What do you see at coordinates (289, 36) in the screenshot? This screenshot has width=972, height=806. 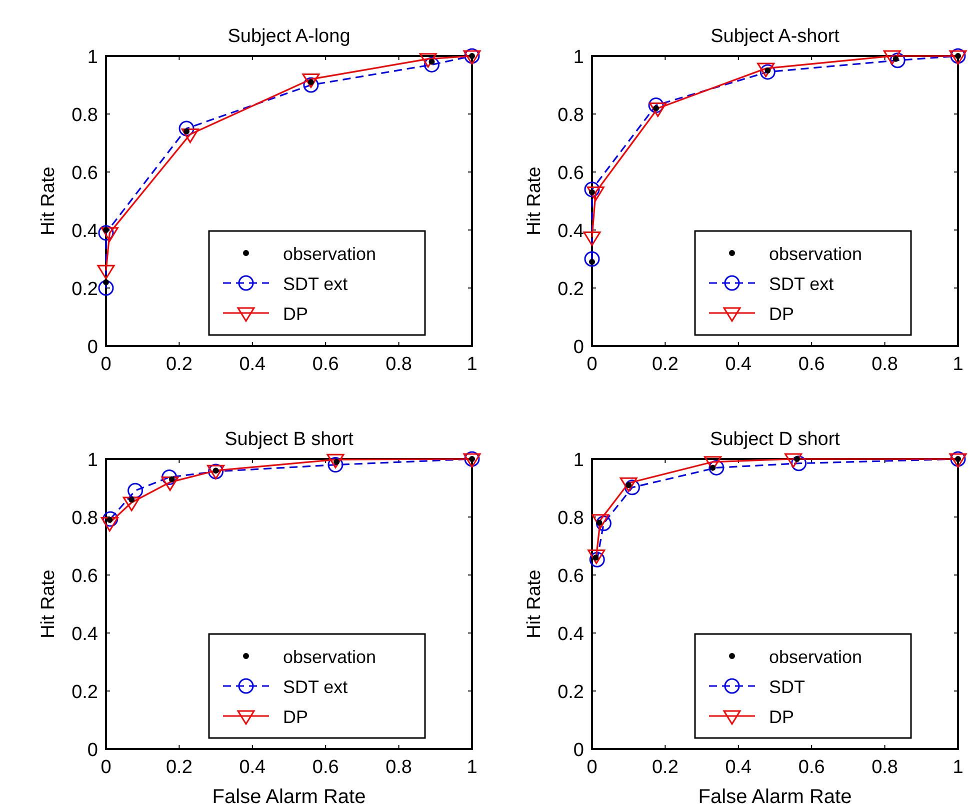 I see `chart-title: Subject A-long` at bounding box center [289, 36].